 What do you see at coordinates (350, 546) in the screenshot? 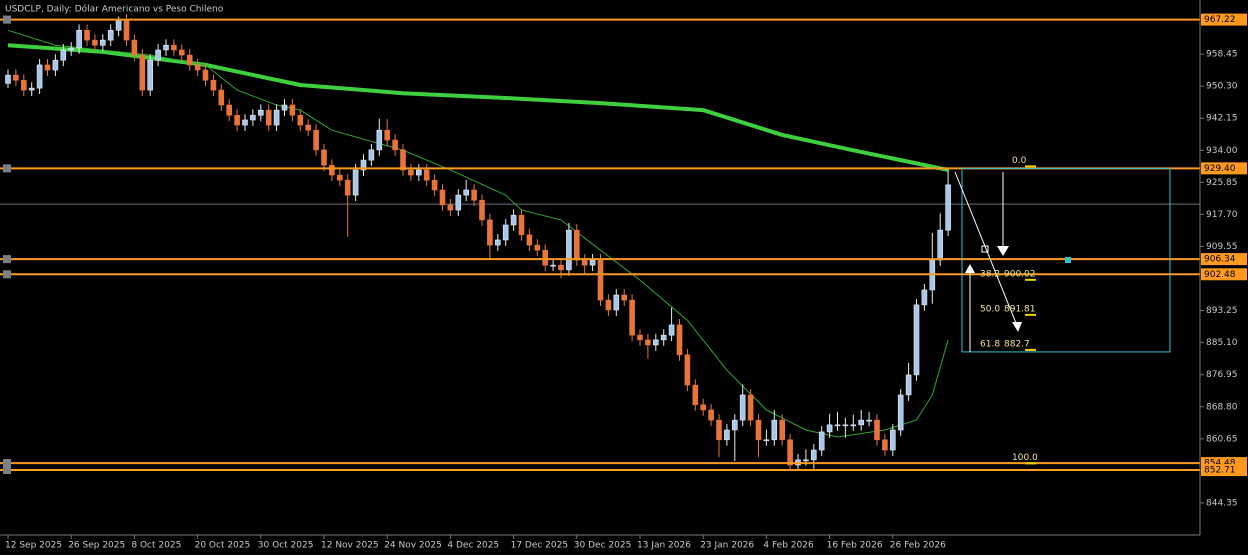
I see `x-tick-label: 12 Nov 2025` at bounding box center [350, 546].